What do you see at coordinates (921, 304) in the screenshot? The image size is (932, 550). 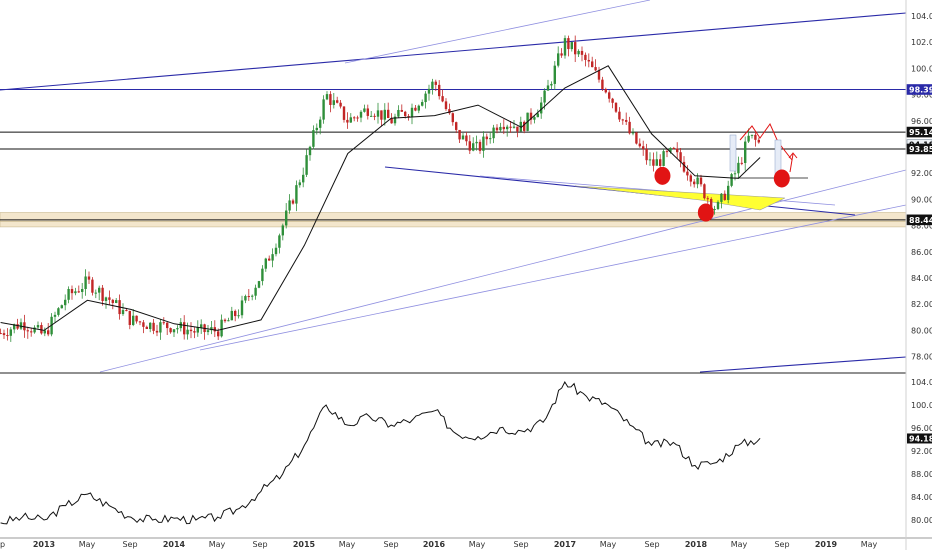 I see `main-y-tick-11: 82.00` at bounding box center [921, 304].